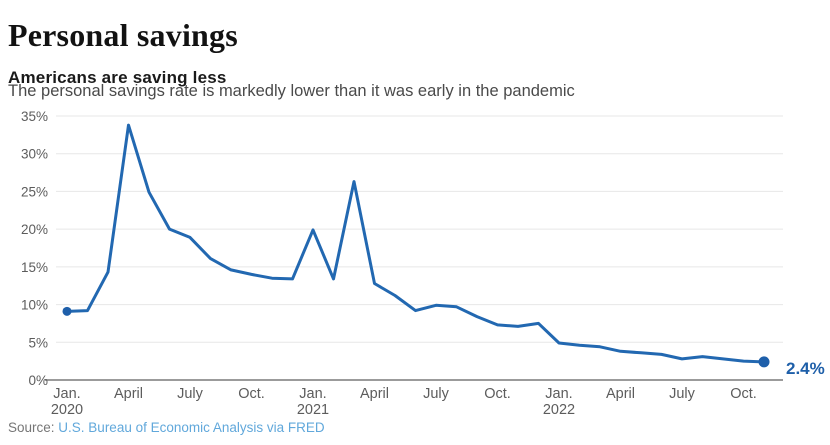 This screenshot has width=830, height=445. Describe the element at coordinates (38, 380) in the screenshot. I see `y-tick-label: 0%` at that location.